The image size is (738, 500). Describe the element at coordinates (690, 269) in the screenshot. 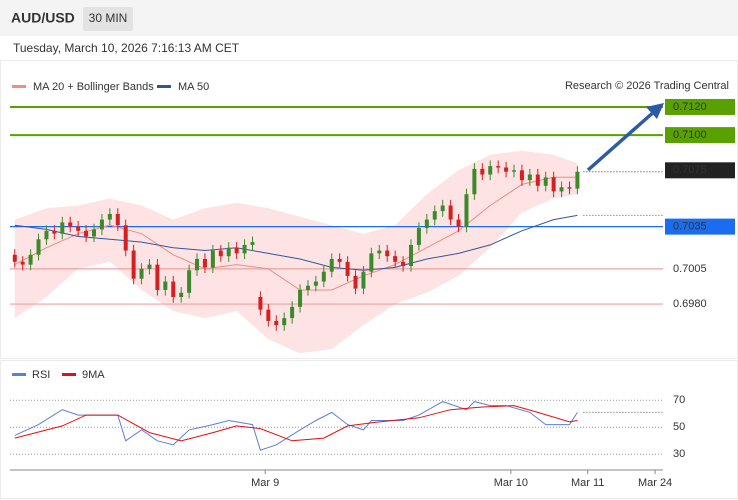

I see `level-label: 0.7005` at that location.